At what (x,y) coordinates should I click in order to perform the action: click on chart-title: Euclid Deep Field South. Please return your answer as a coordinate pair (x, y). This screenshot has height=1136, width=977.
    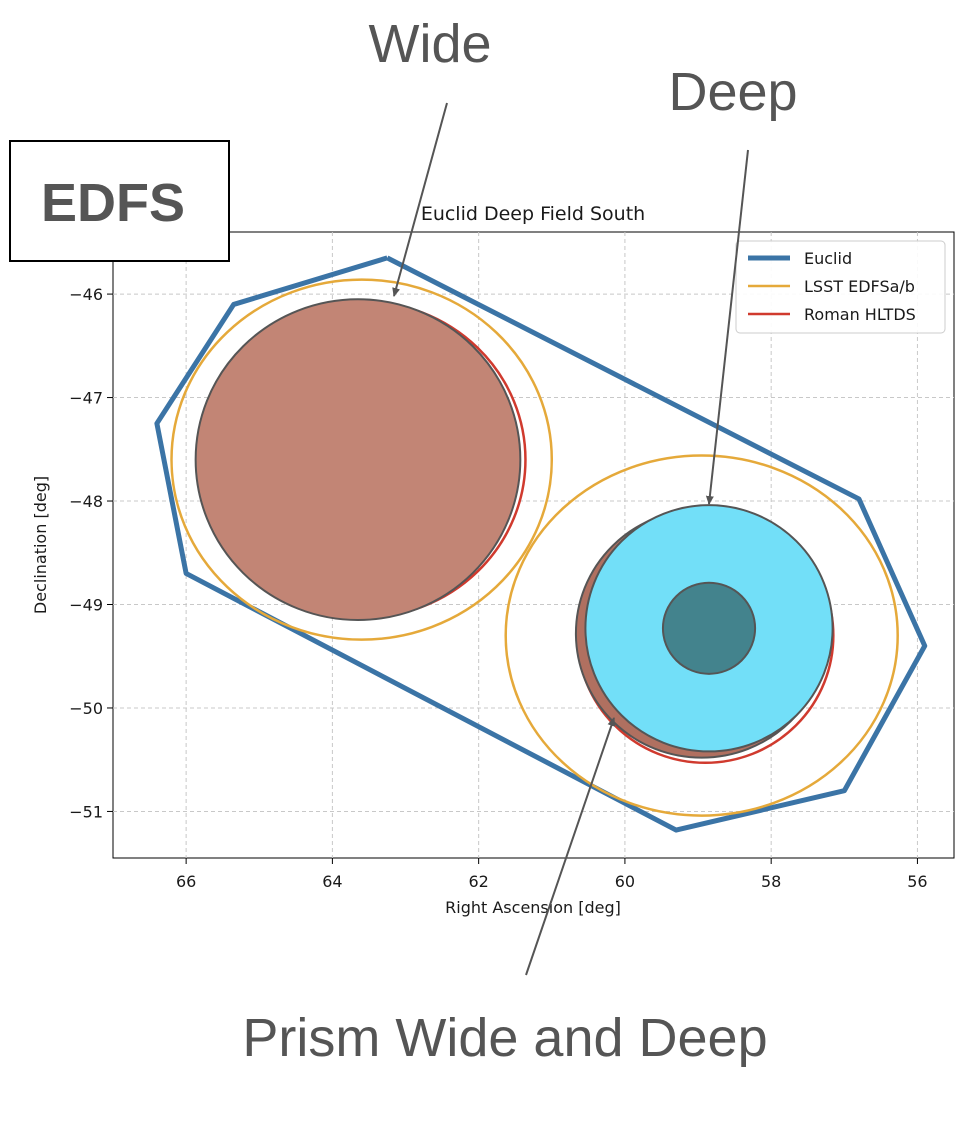
    Looking at the image, I should click on (533, 214).